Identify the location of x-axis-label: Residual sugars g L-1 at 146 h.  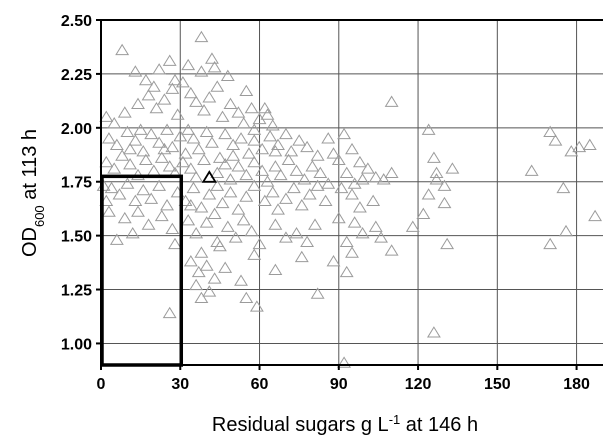
(345, 424).